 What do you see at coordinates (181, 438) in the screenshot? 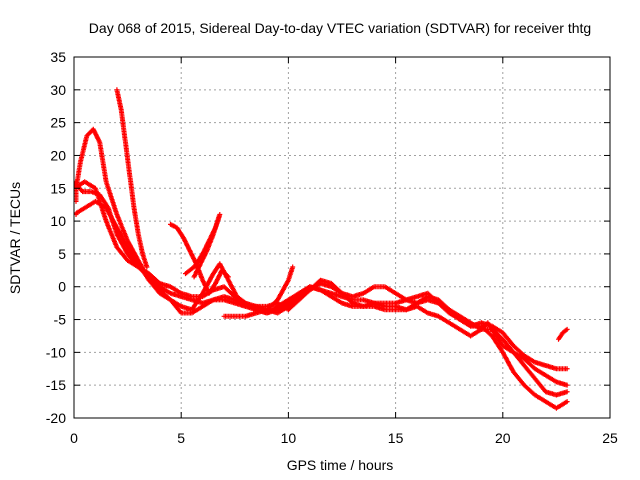
I see `x-tick-label: 5` at bounding box center [181, 438].